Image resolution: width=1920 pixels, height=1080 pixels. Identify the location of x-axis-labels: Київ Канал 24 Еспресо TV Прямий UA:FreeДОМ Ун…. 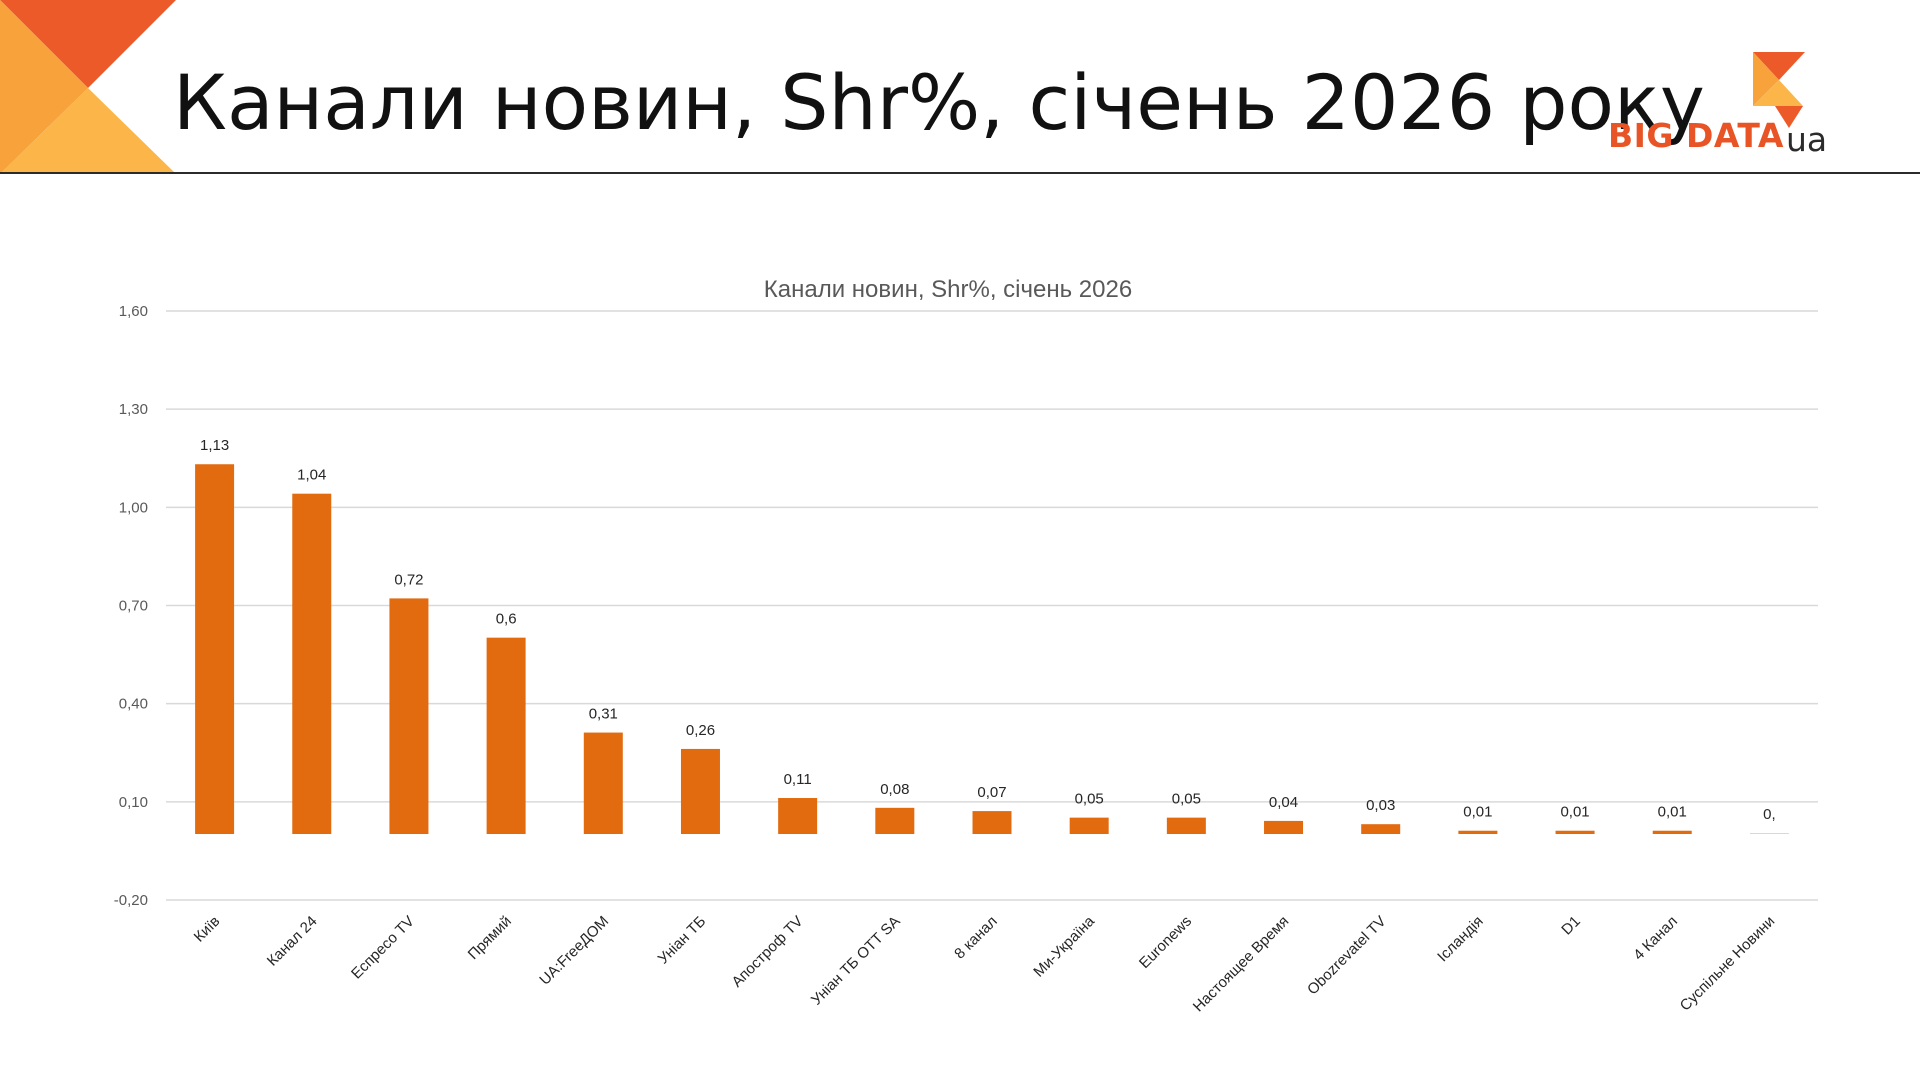
(985, 963).